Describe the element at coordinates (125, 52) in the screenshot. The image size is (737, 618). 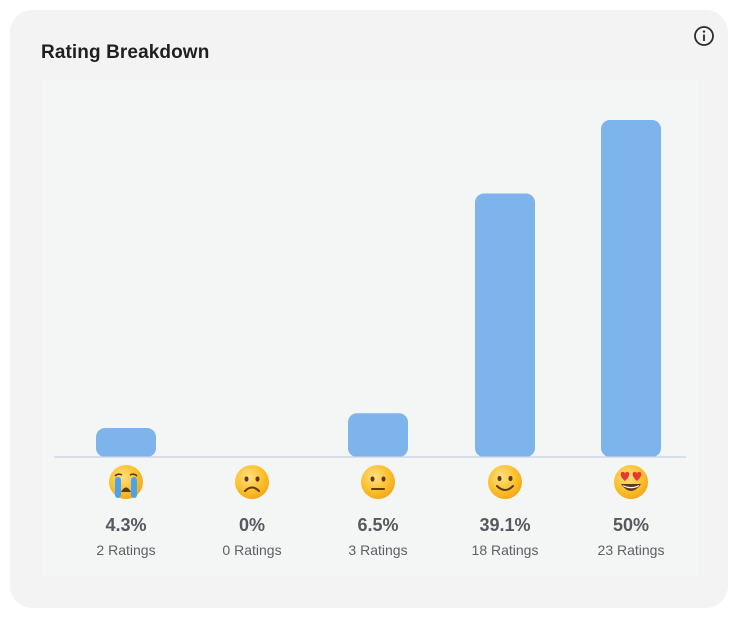
I see `card-title: Rating Breakdown` at that location.